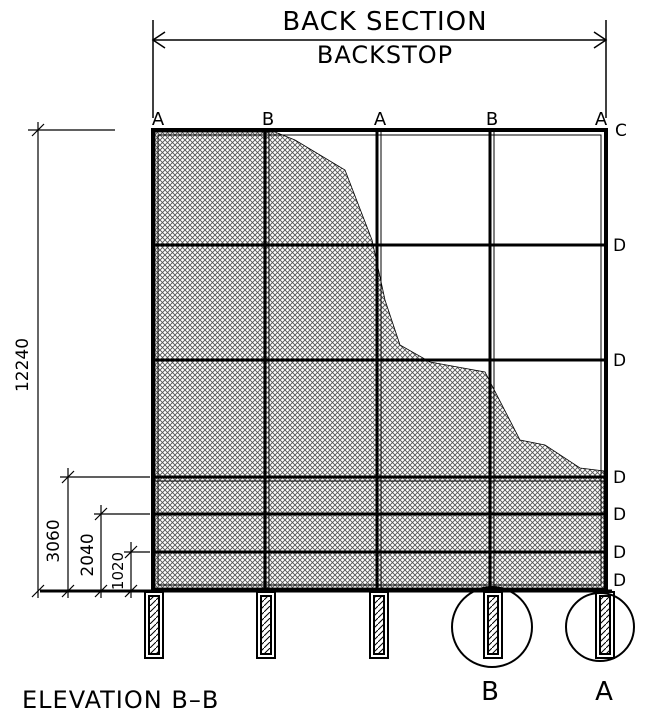  I want to click on detail-circle-b, so click(492, 627).